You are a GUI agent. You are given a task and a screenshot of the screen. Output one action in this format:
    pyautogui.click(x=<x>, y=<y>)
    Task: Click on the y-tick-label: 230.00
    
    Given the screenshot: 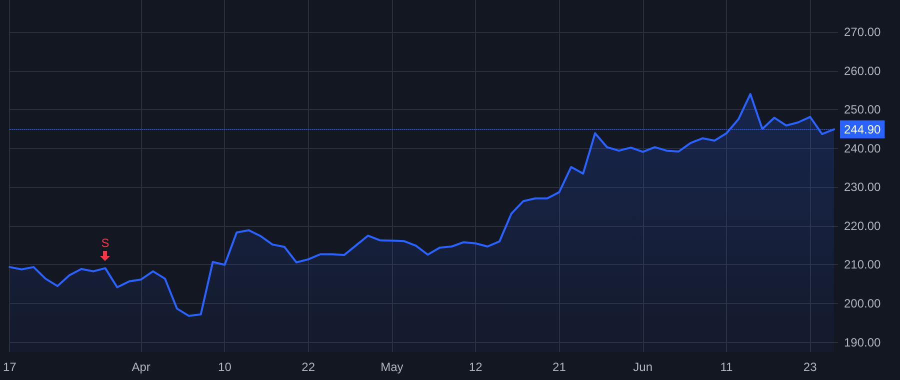 What is the action you would take?
    pyautogui.click(x=863, y=187)
    